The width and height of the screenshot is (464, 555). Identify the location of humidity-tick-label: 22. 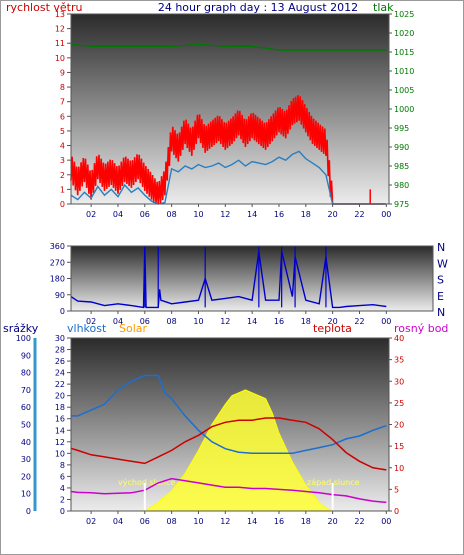
(60, 384).